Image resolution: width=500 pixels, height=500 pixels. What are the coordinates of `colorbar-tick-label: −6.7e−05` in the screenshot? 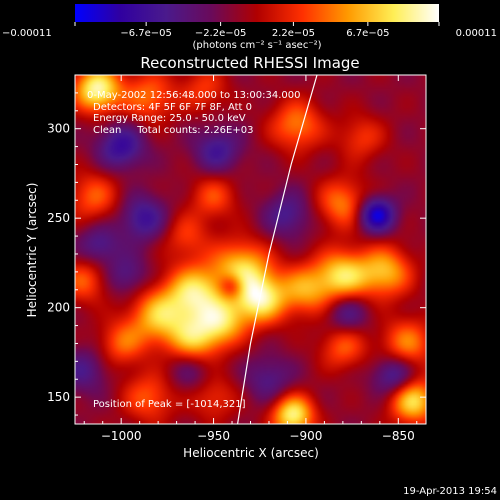 It's located at (146, 33).